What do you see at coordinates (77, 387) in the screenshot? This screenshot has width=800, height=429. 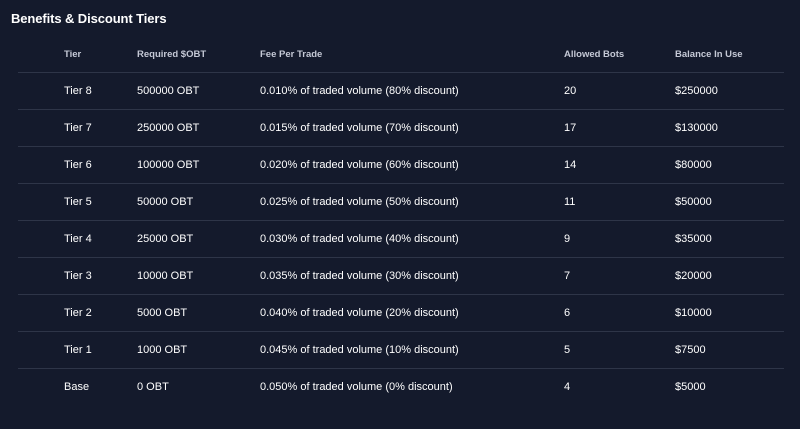 I see `cell-tier: Base` at bounding box center [77, 387].